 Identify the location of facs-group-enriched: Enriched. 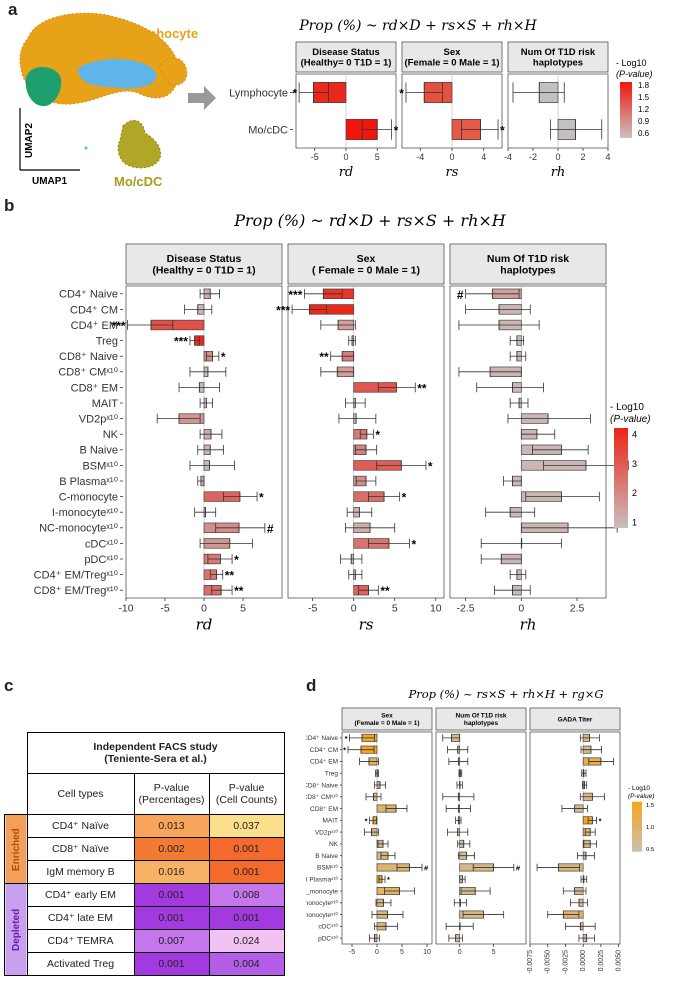
(15, 849).